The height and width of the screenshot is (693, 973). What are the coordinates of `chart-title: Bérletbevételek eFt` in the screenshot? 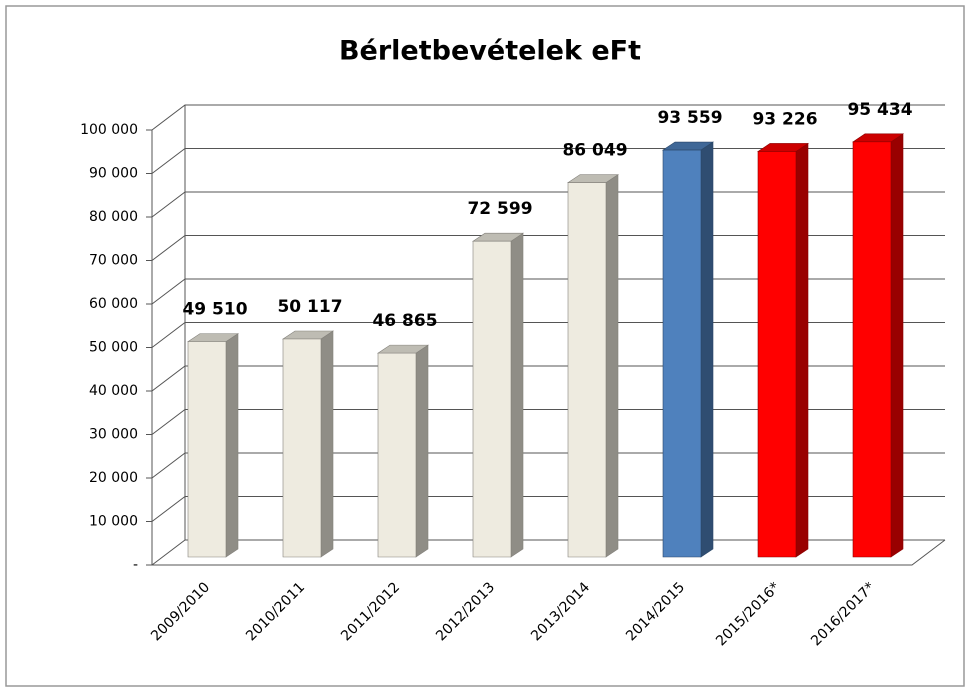 It's located at (490, 51).